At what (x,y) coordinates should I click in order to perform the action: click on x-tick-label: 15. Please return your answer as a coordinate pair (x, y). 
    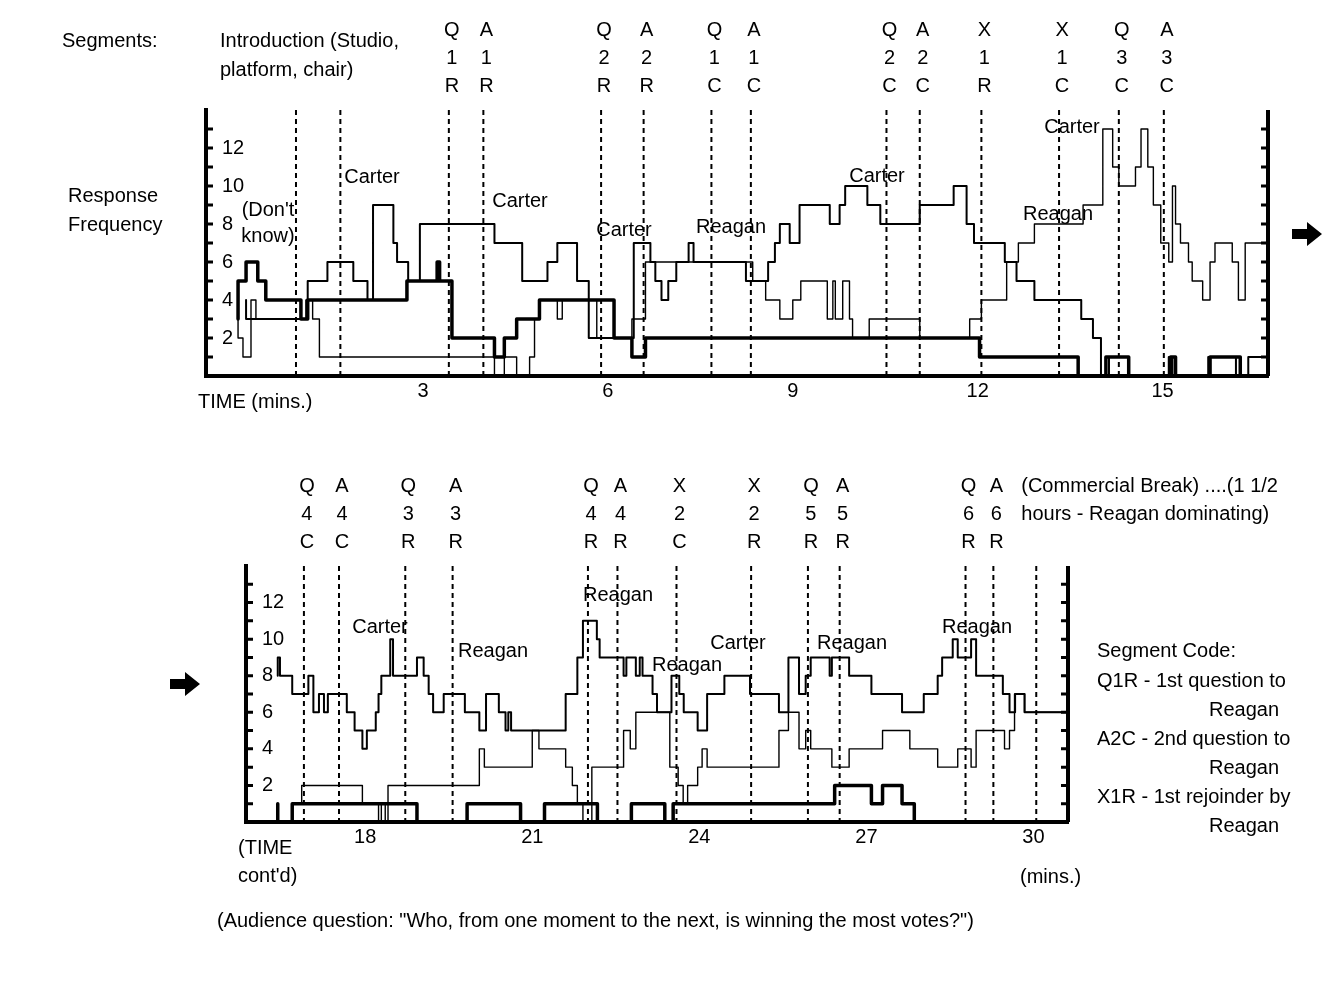
    Looking at the image, I should click on (1162, 389).